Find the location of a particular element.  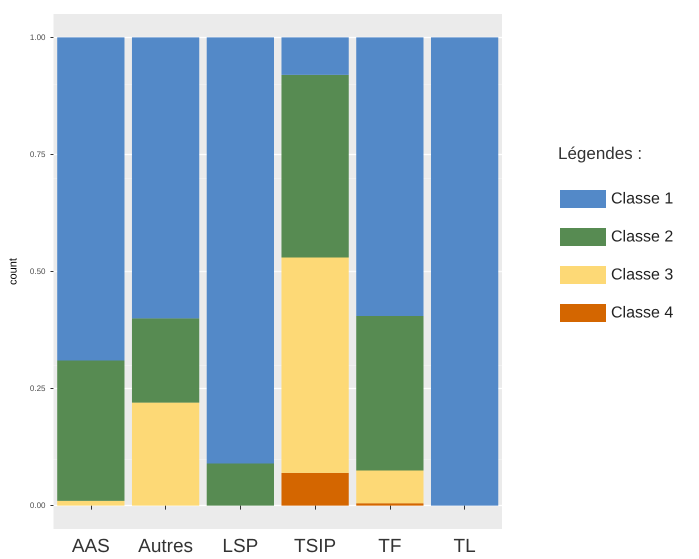

x-tick-label: TSIP is located at coordinates (315, 546).